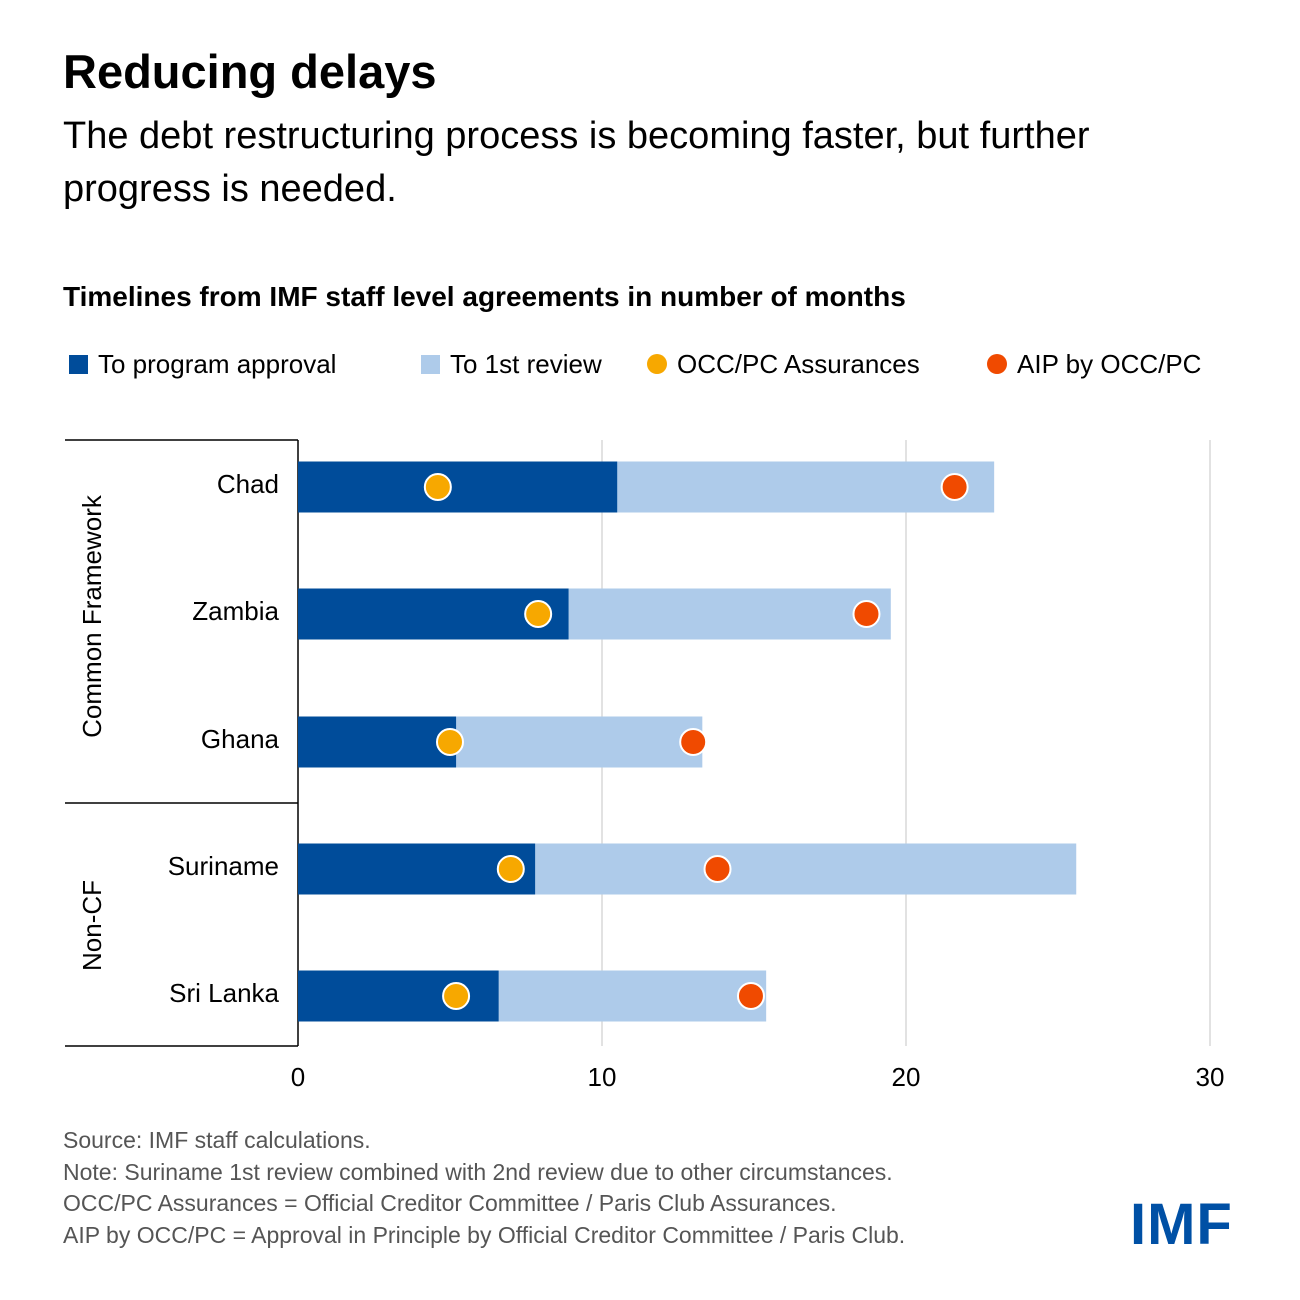  What do you see at coordinates (798, 363) in the screenshot?
I see `legend-label-occ-assurances: OCC/PC Assurances` at bounding box center [798, 363].